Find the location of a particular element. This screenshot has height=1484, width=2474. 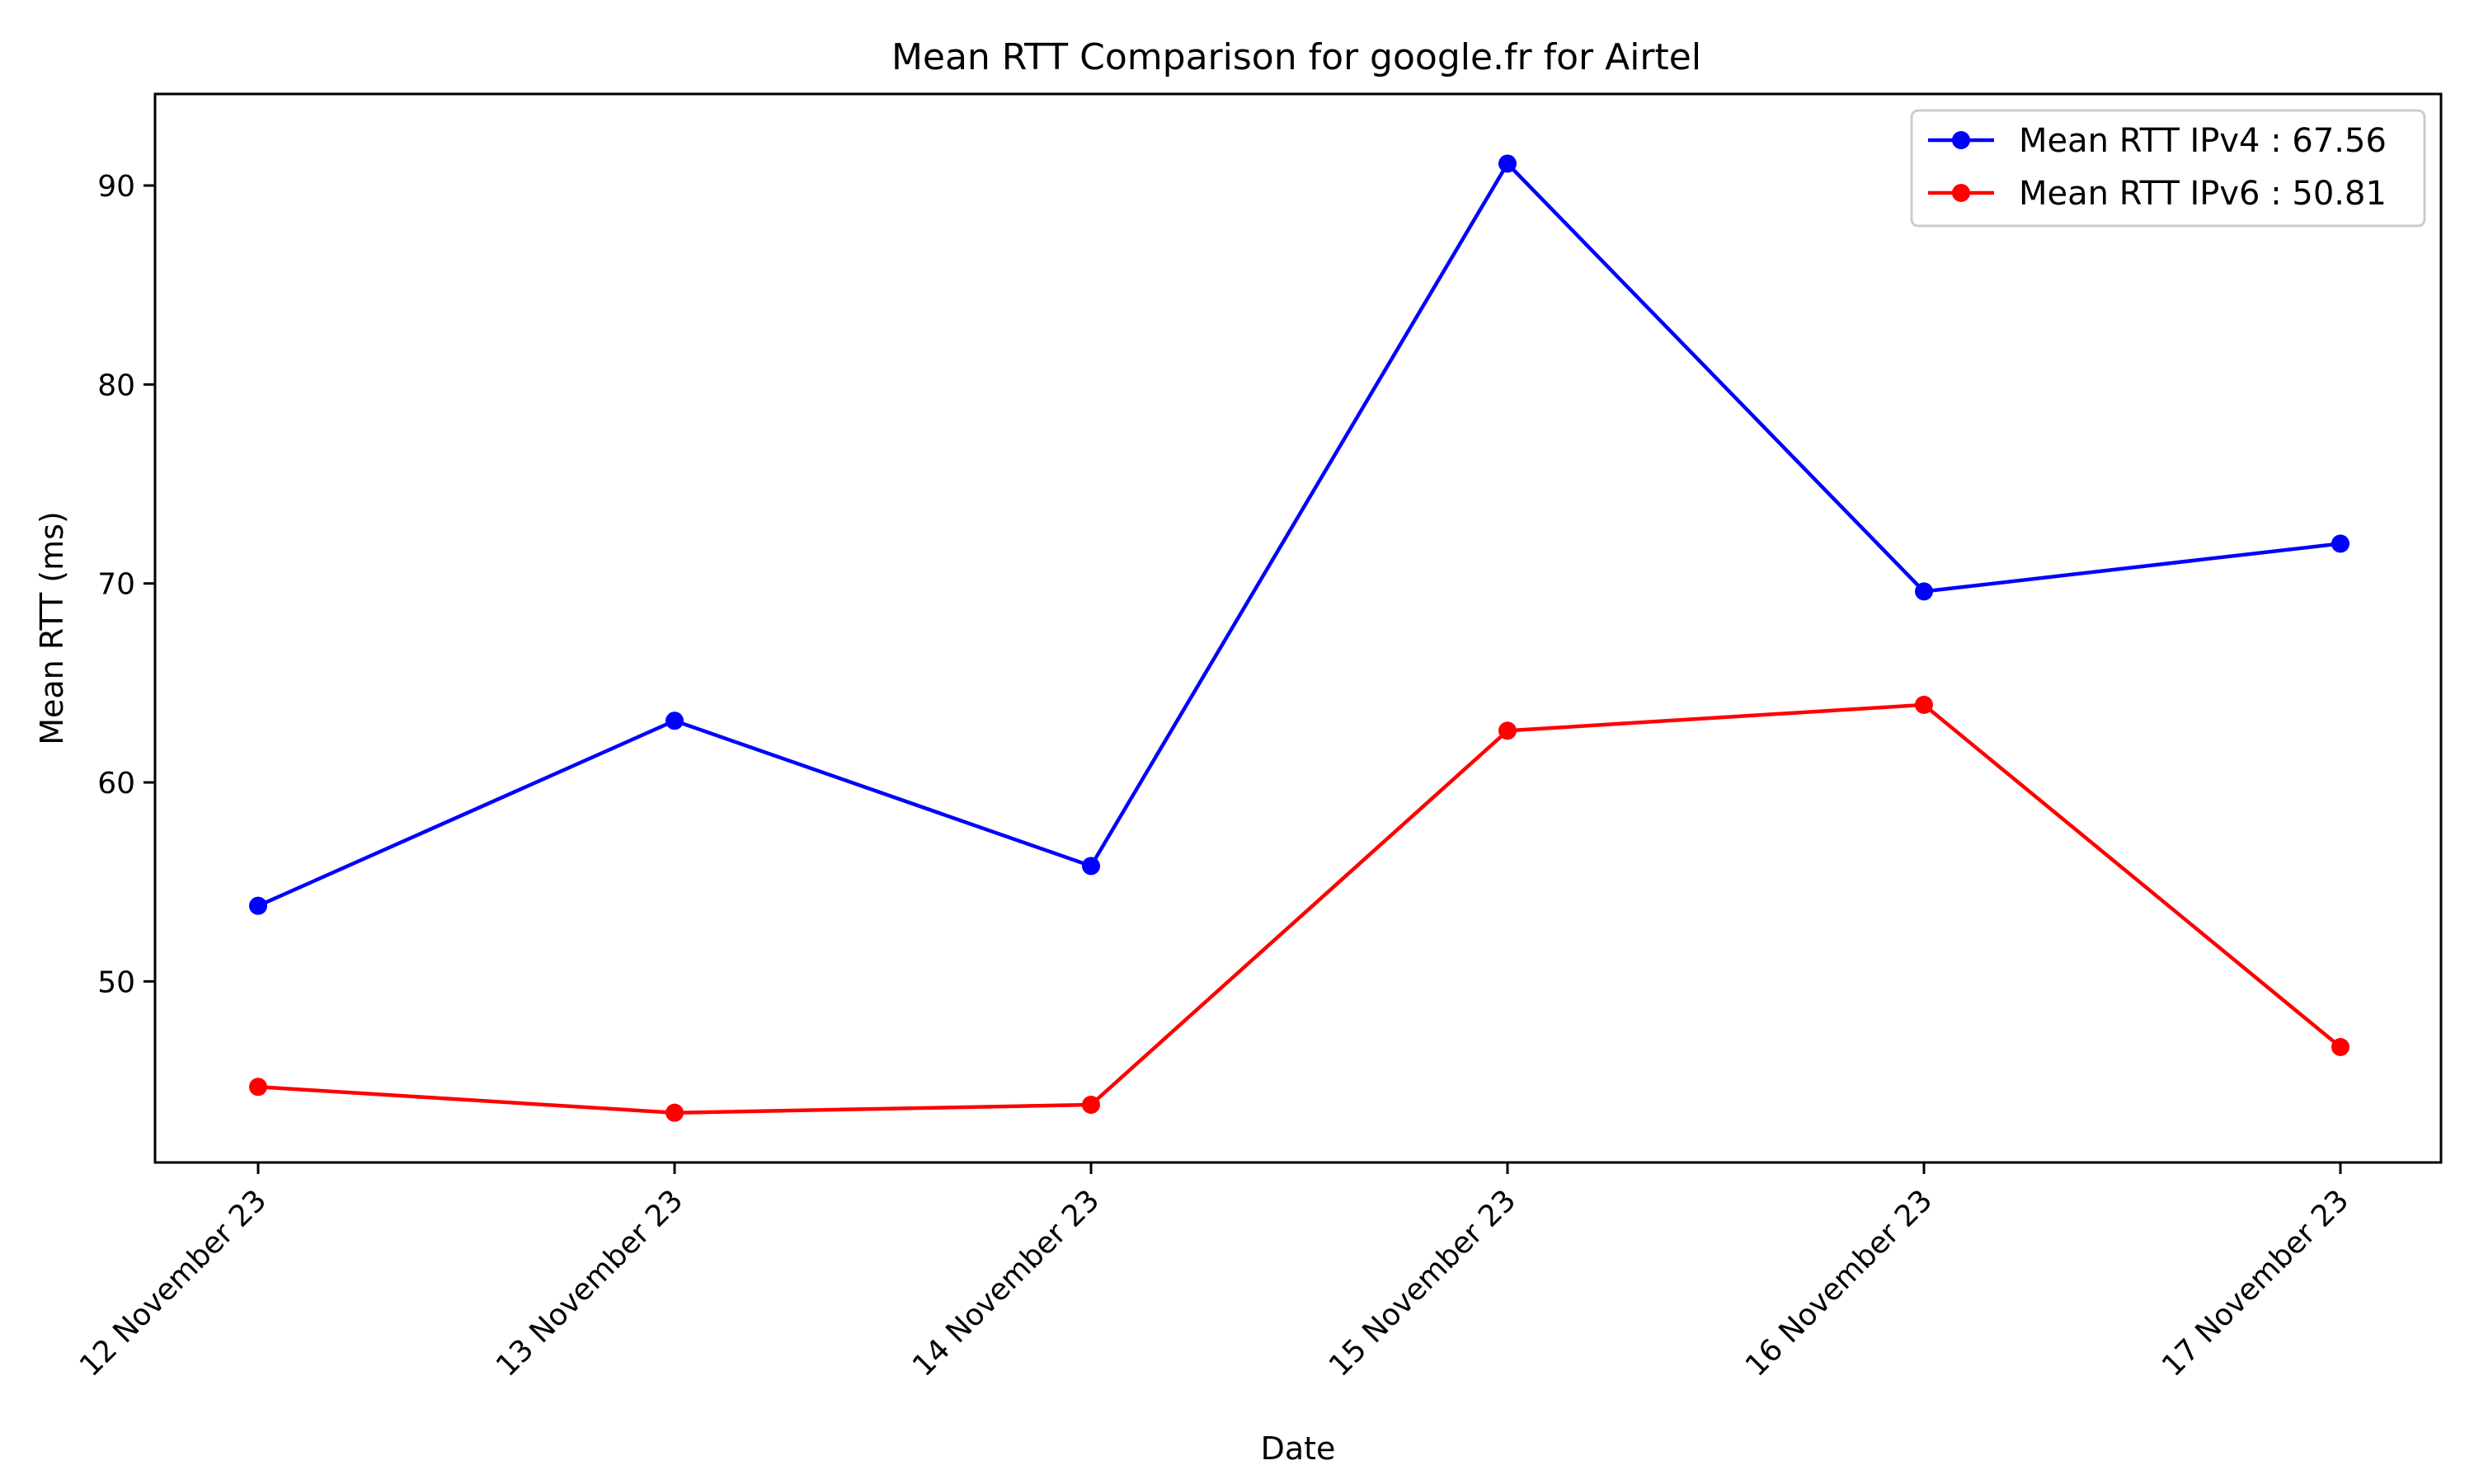

y-tick-label: 80 is located at coordinates (116, 385).